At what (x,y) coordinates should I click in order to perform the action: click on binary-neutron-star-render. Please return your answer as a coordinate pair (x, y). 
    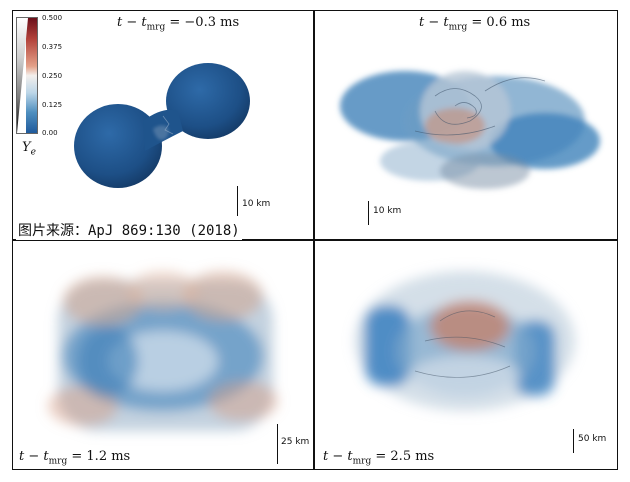
    Looking at the image, I should click on (162, 125).